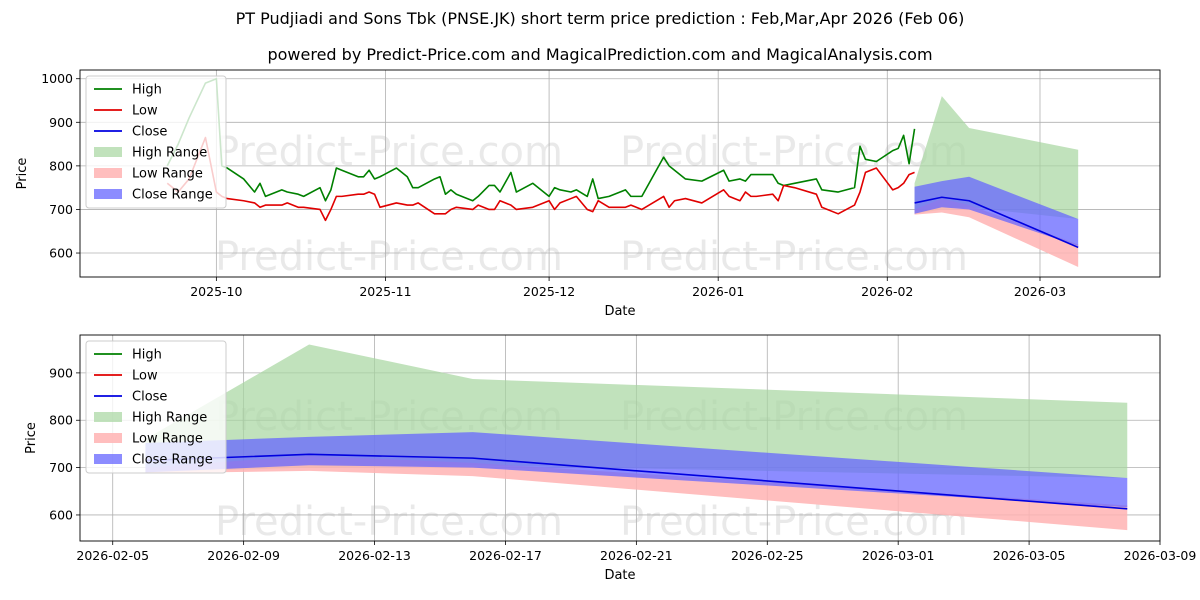  Describe the element at coordinates (112, 555) in the screenshot. I see `bottom-chart-x-tick-label: 2026-02-05` at that location.